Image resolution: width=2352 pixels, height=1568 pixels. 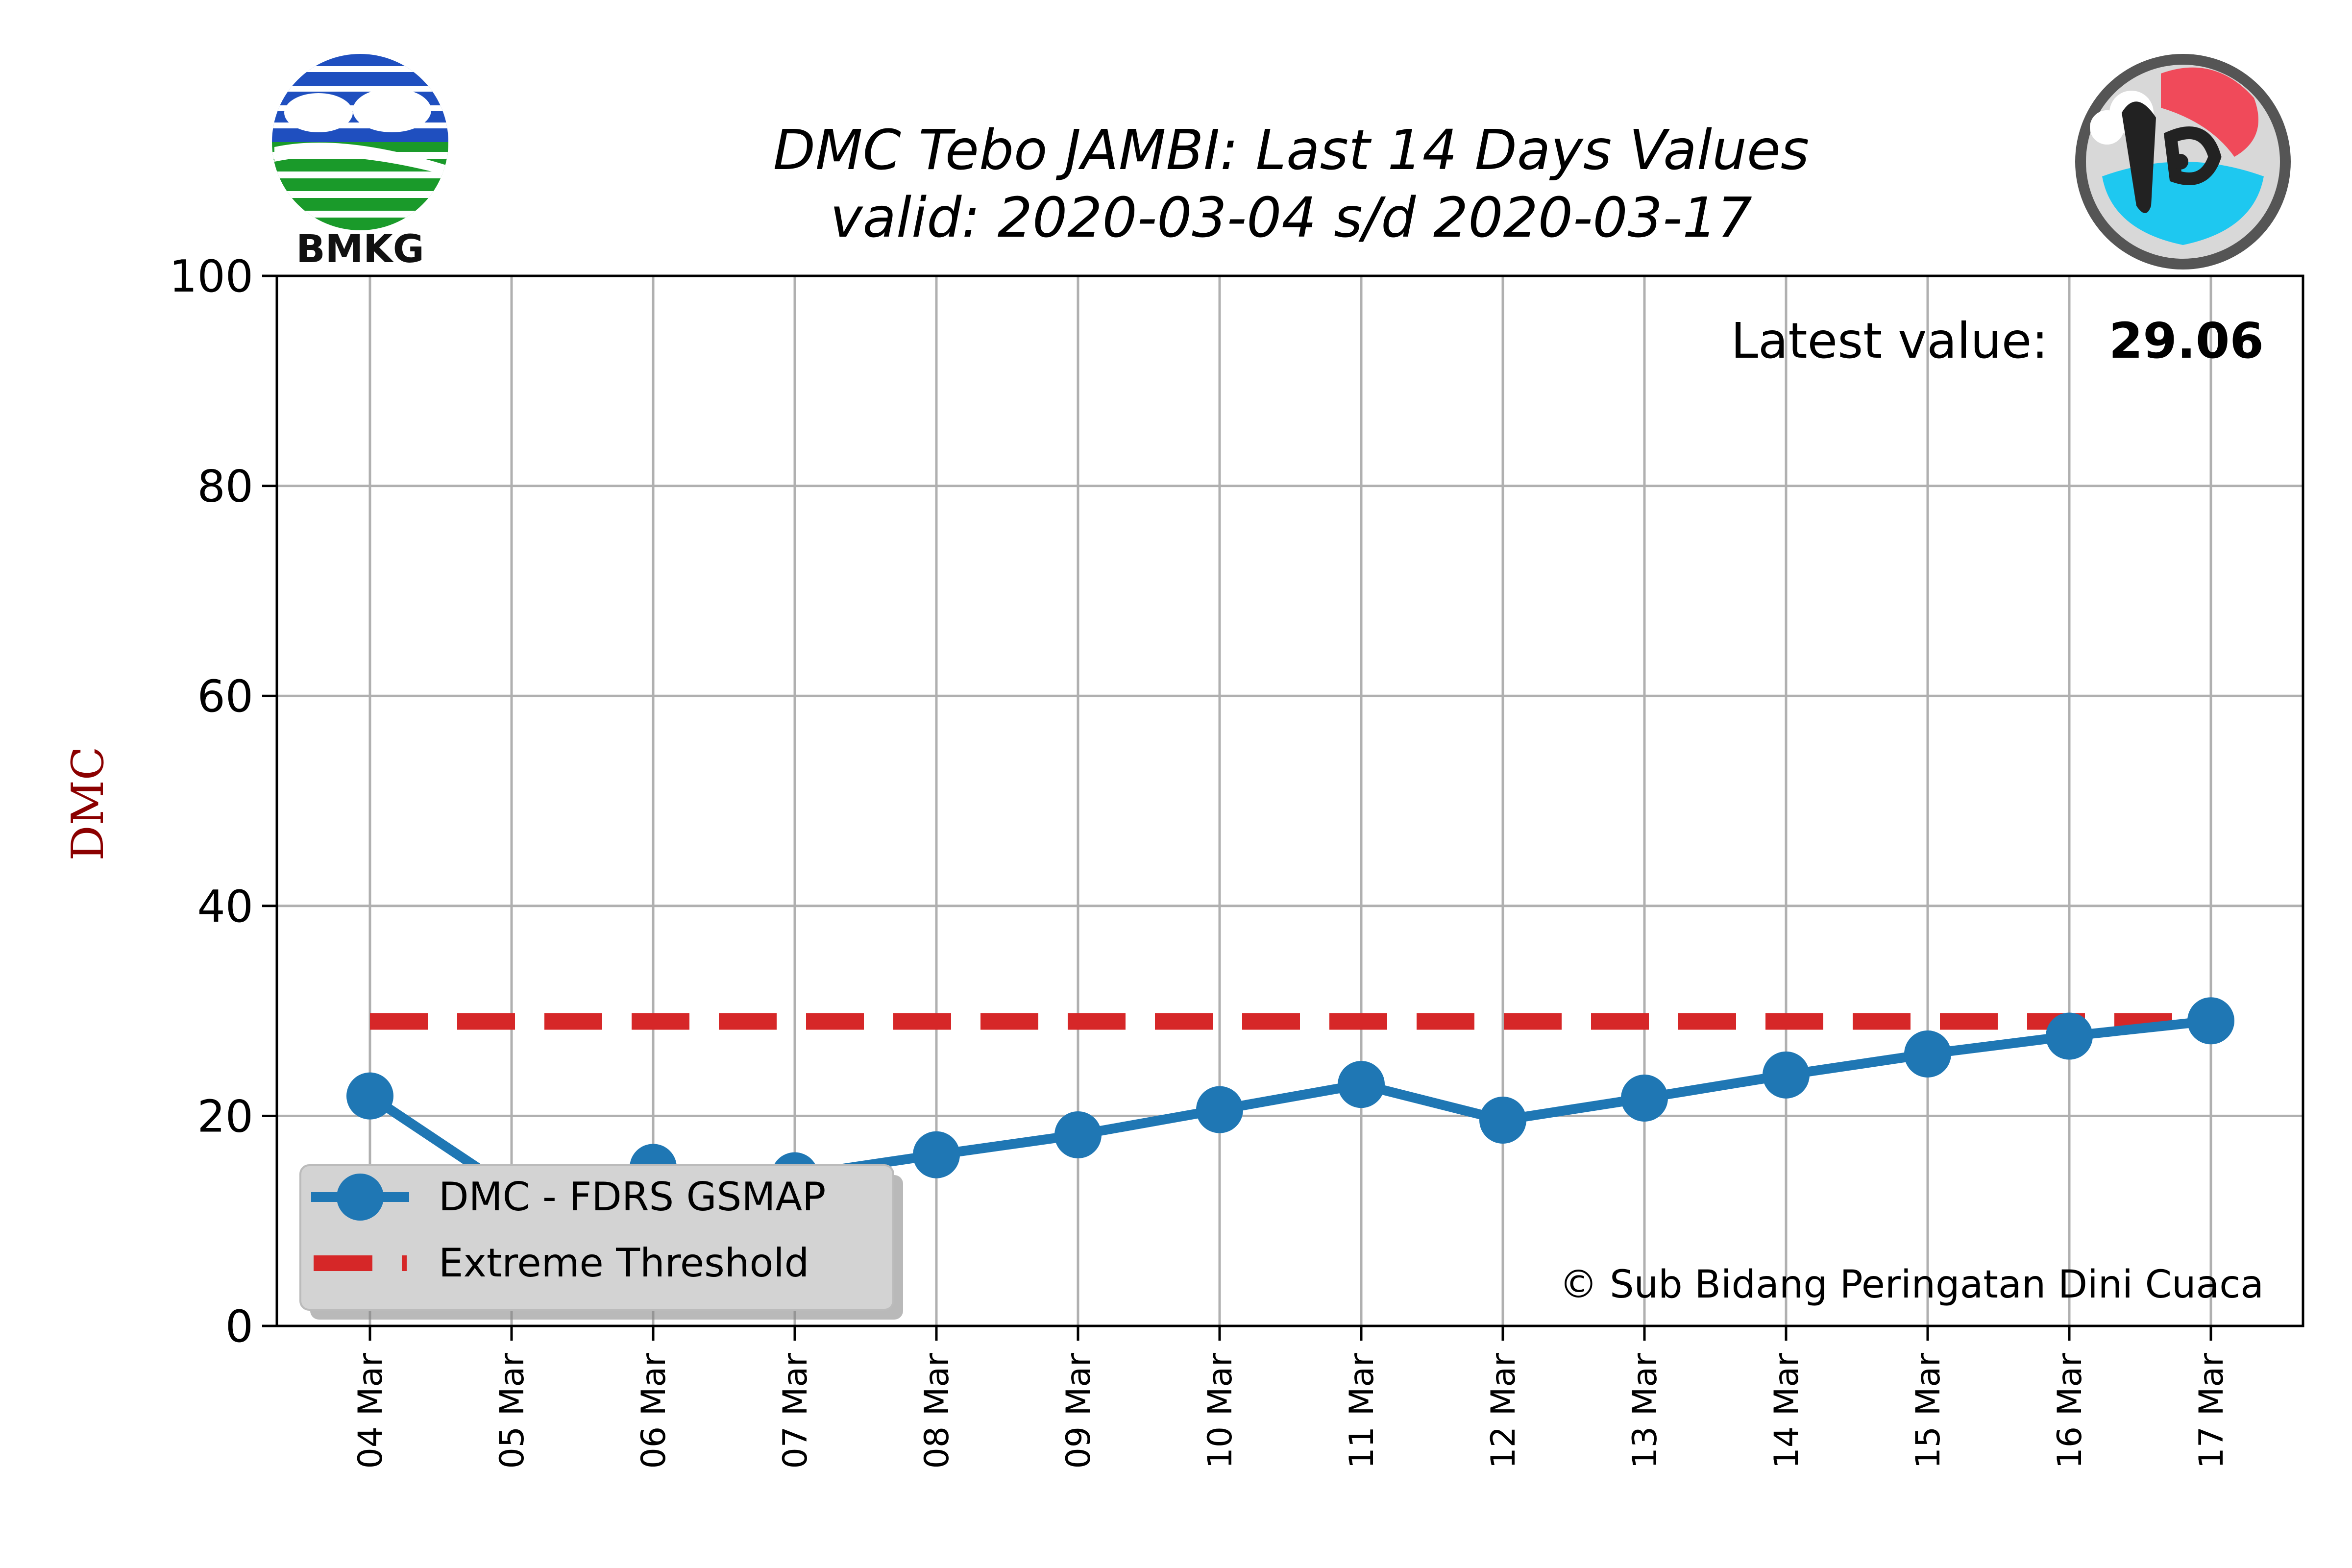 What do you see at coordinates (596, 1237) in the screenshot?
I see `legend-box` at bounding box center [596, 1237].